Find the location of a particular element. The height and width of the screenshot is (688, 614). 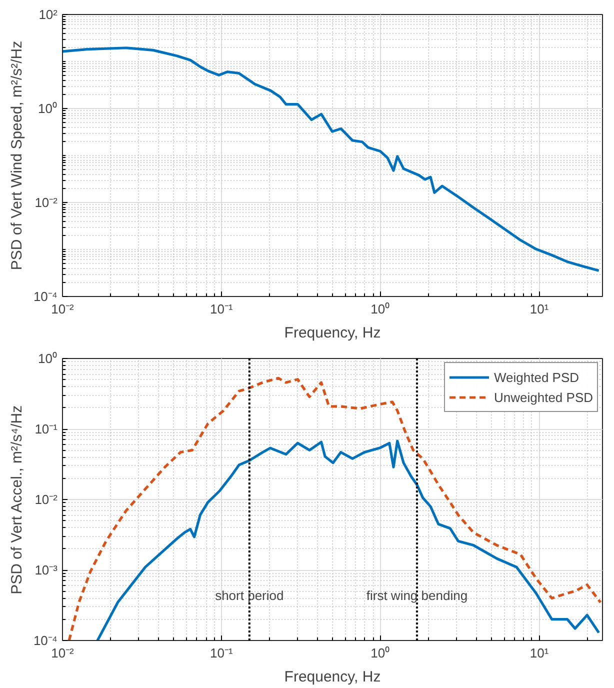

ref-line-label: short period is located at coordinates (249, 595).